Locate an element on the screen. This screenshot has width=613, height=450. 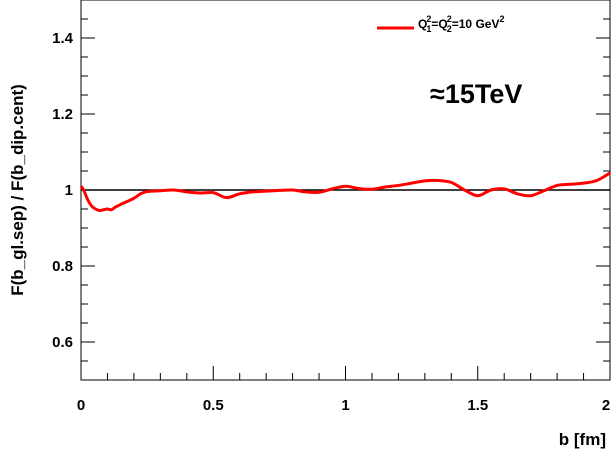
legend-label-eq1: =Q is located at coordinates (439, 24).